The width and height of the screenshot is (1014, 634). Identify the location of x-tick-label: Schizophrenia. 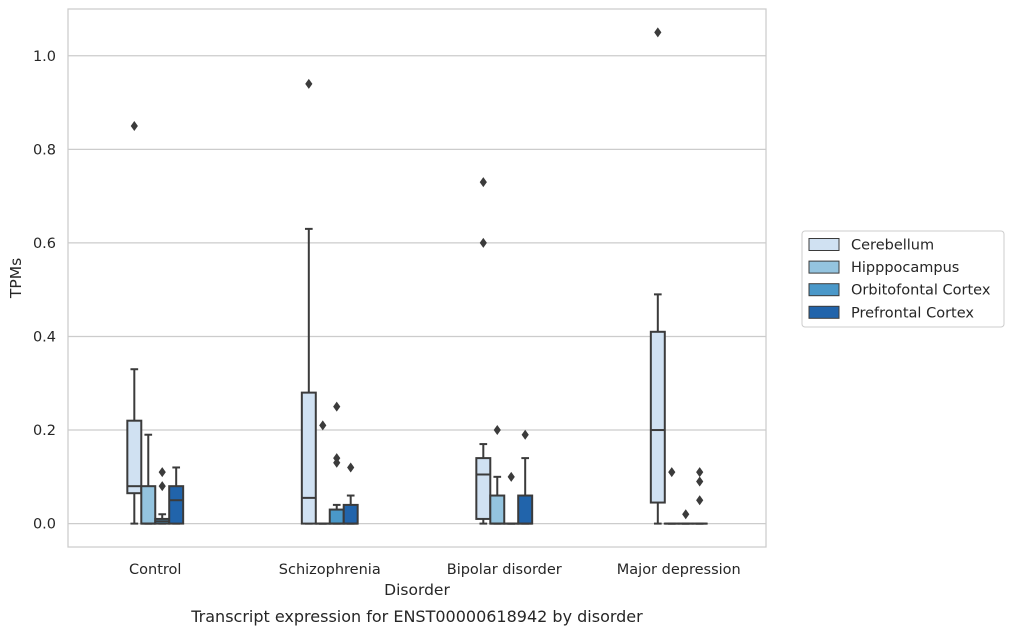
(330, 570).